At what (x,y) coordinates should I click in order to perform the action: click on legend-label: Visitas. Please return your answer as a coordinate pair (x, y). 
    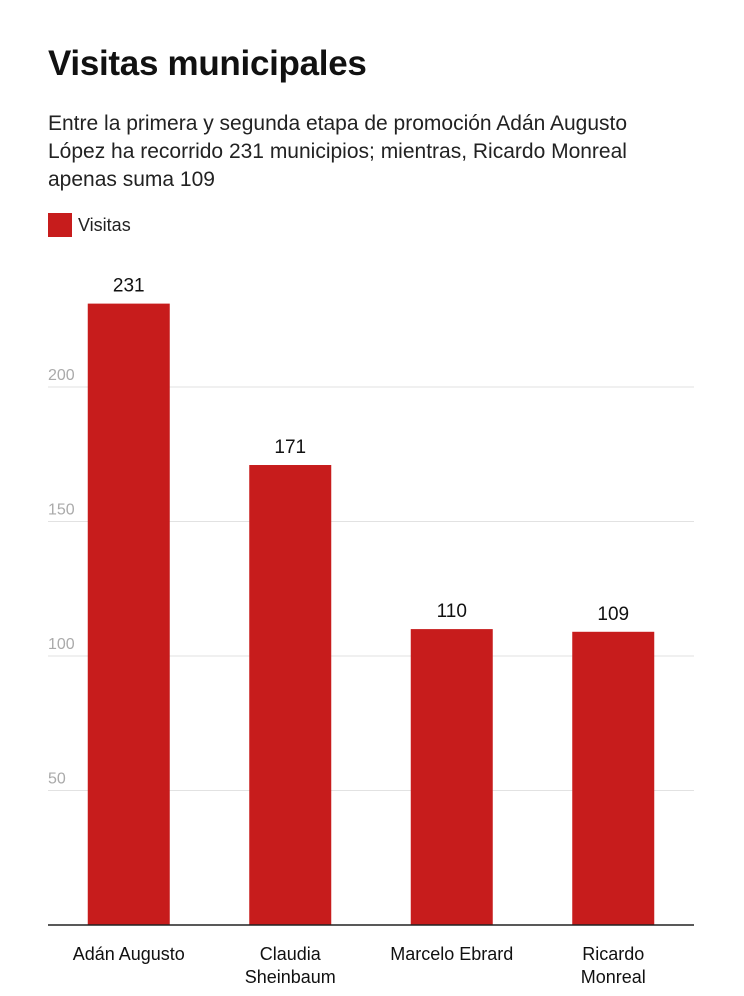
    Looking at the image, I should click on (104, 224).